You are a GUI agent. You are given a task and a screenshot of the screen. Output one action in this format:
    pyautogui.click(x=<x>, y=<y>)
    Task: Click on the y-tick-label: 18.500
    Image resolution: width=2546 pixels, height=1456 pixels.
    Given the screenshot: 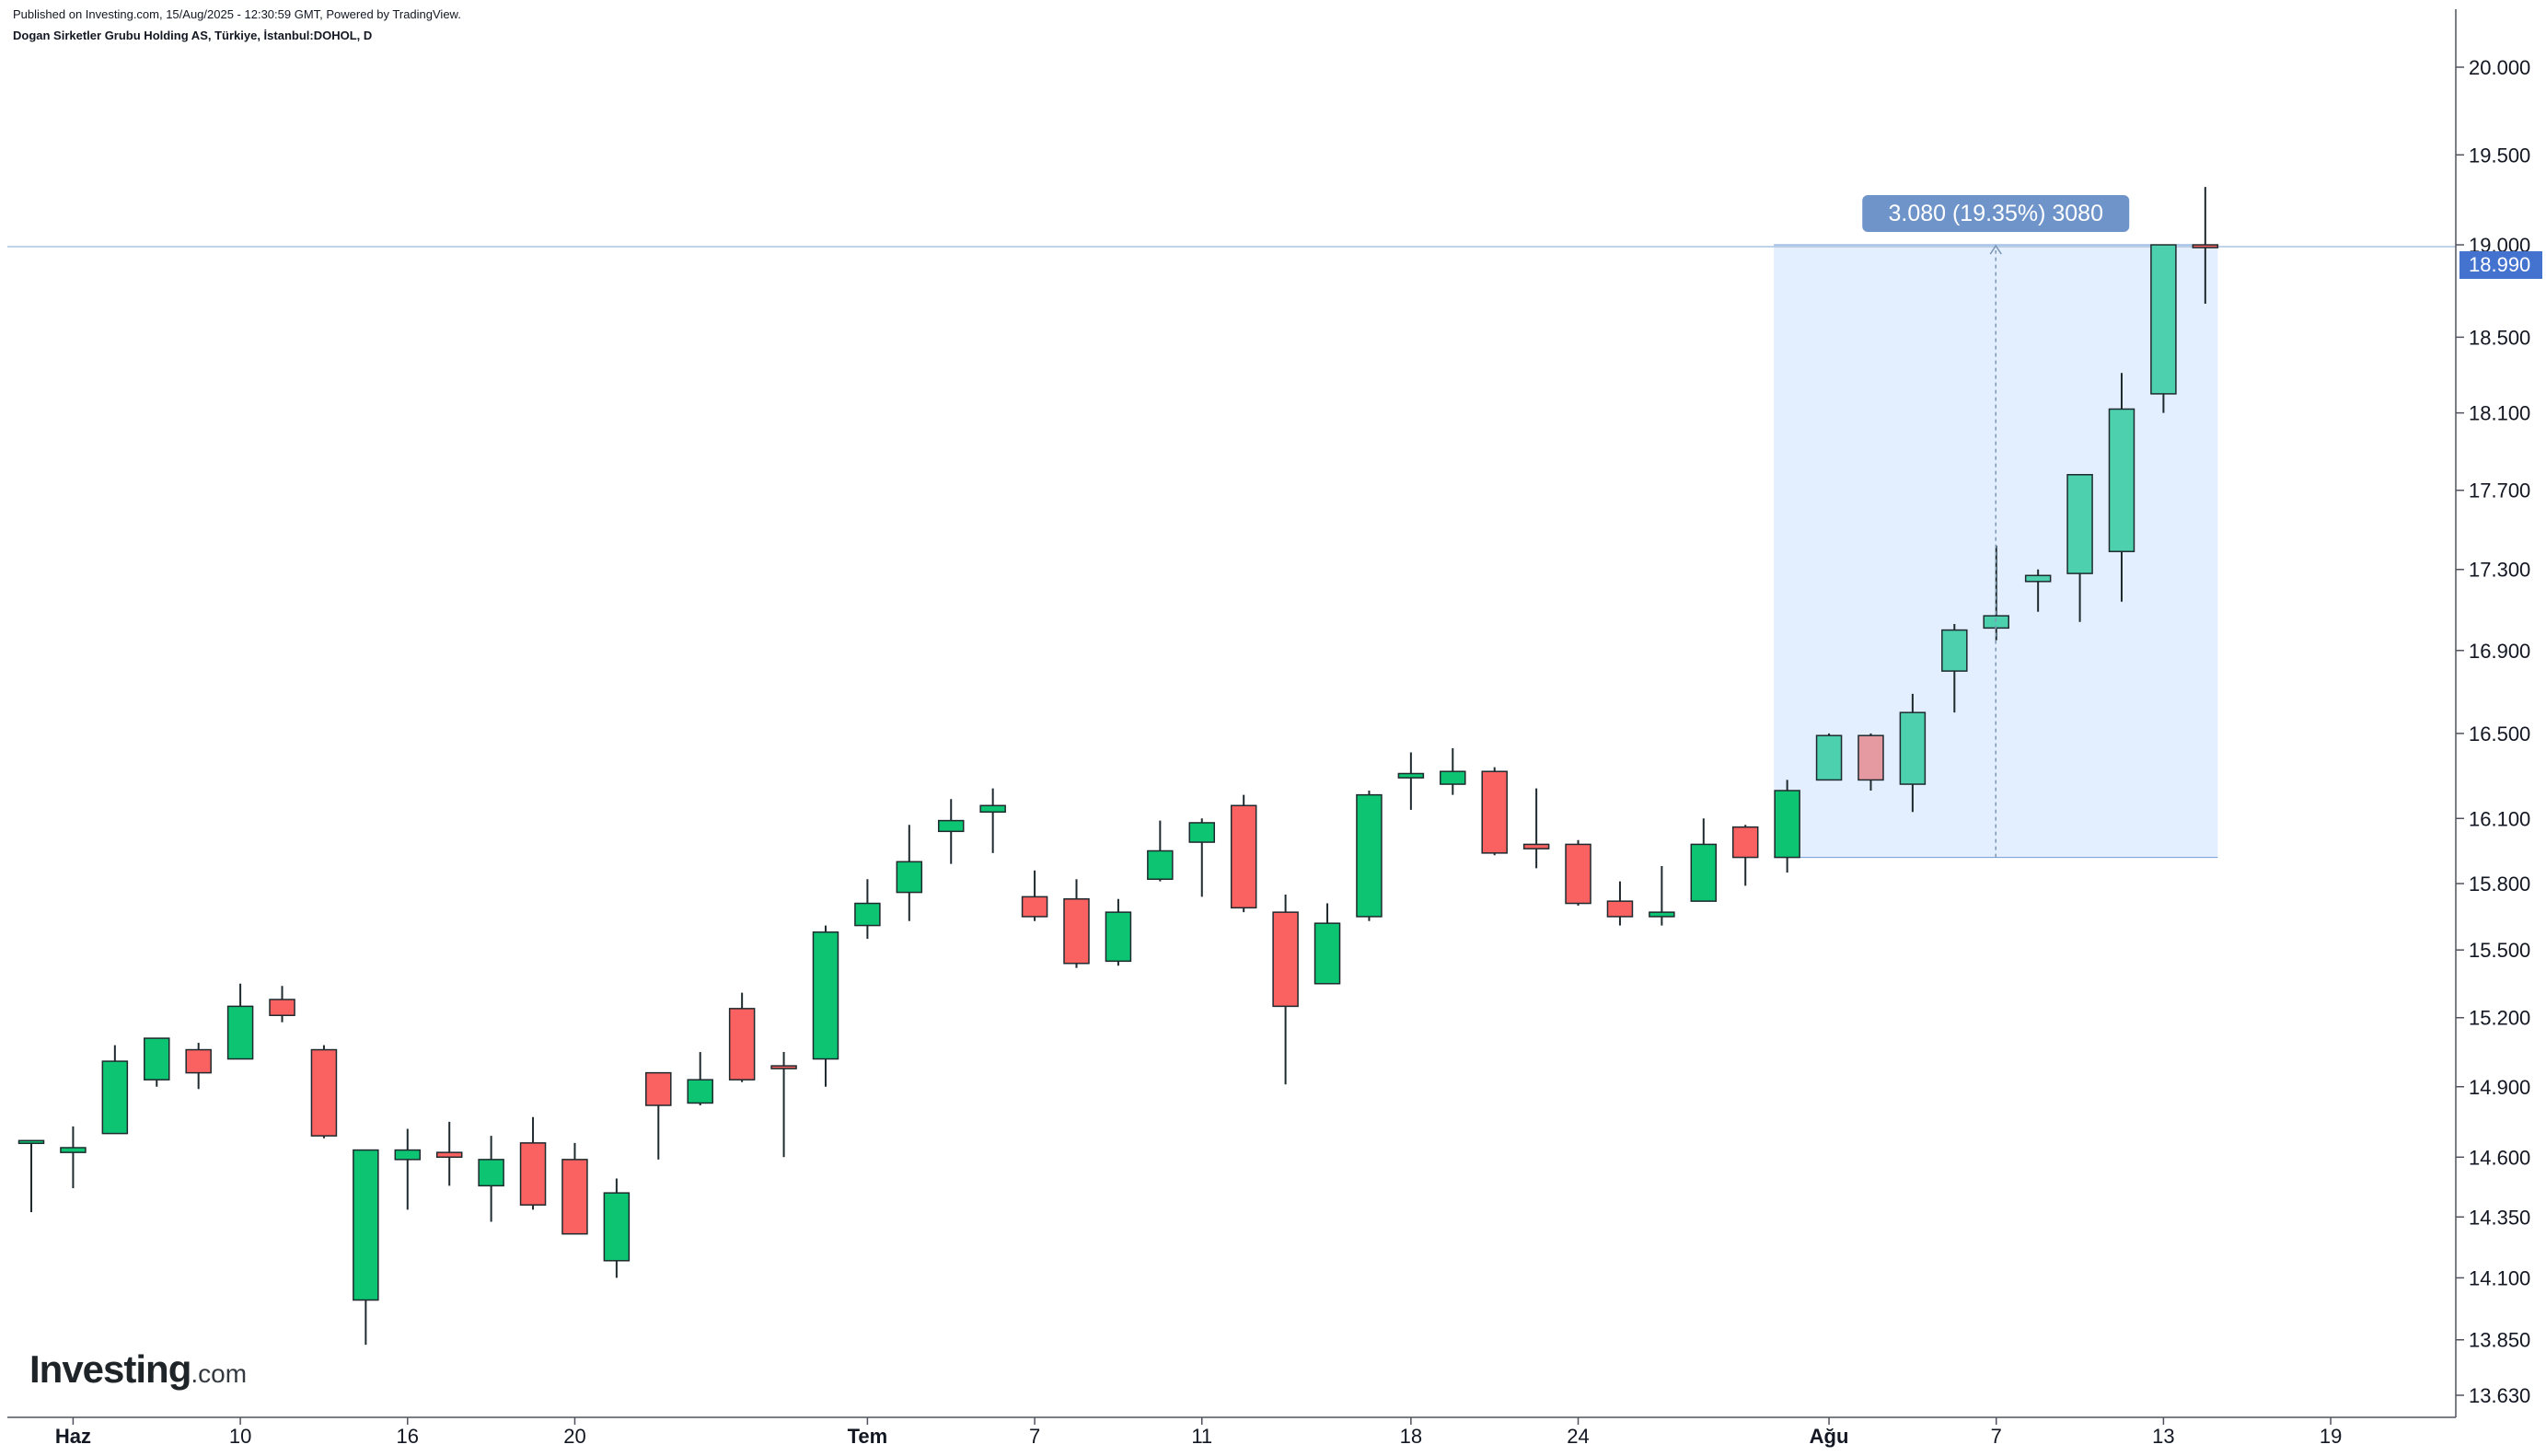 What is the action you would take?
    pyautogui.click(x=2499, y=337)
    